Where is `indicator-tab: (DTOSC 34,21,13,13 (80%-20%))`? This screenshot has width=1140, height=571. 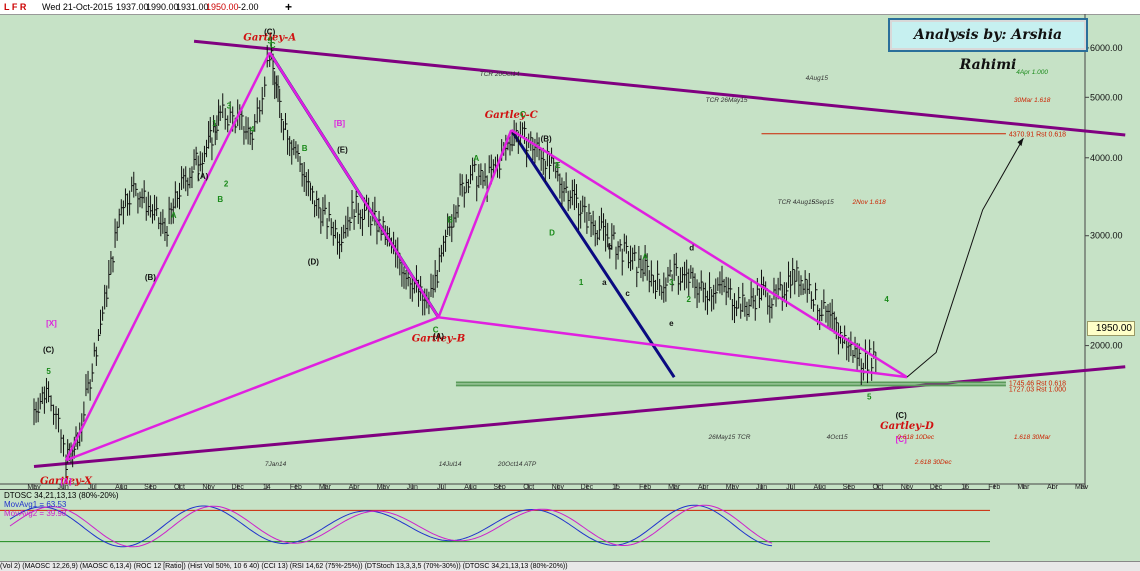
indicator-tab: (DTOSC 34,21,13,13 (80%-20%)) is located at coordinates (515, 566).